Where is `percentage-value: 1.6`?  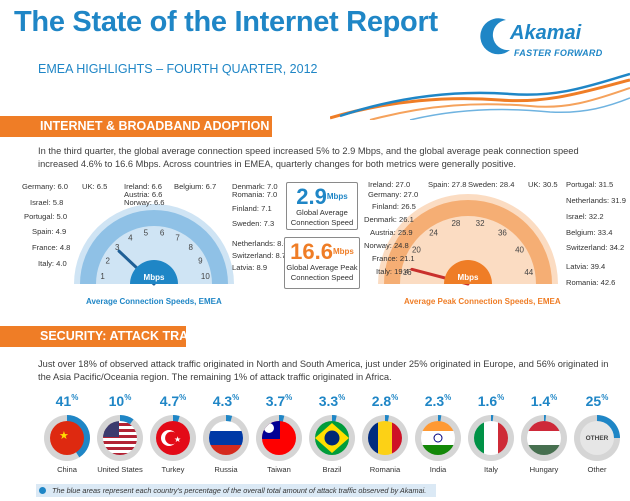 percentage-value: 1.6 is located at coordinates (487, 401).